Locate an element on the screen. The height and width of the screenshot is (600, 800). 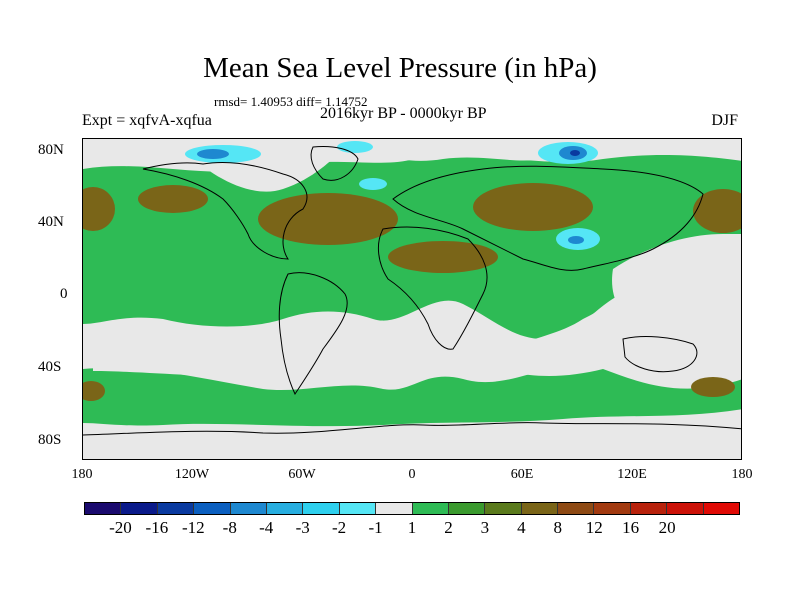
colorbar-label: 16 is located at coordinates (631, 527).